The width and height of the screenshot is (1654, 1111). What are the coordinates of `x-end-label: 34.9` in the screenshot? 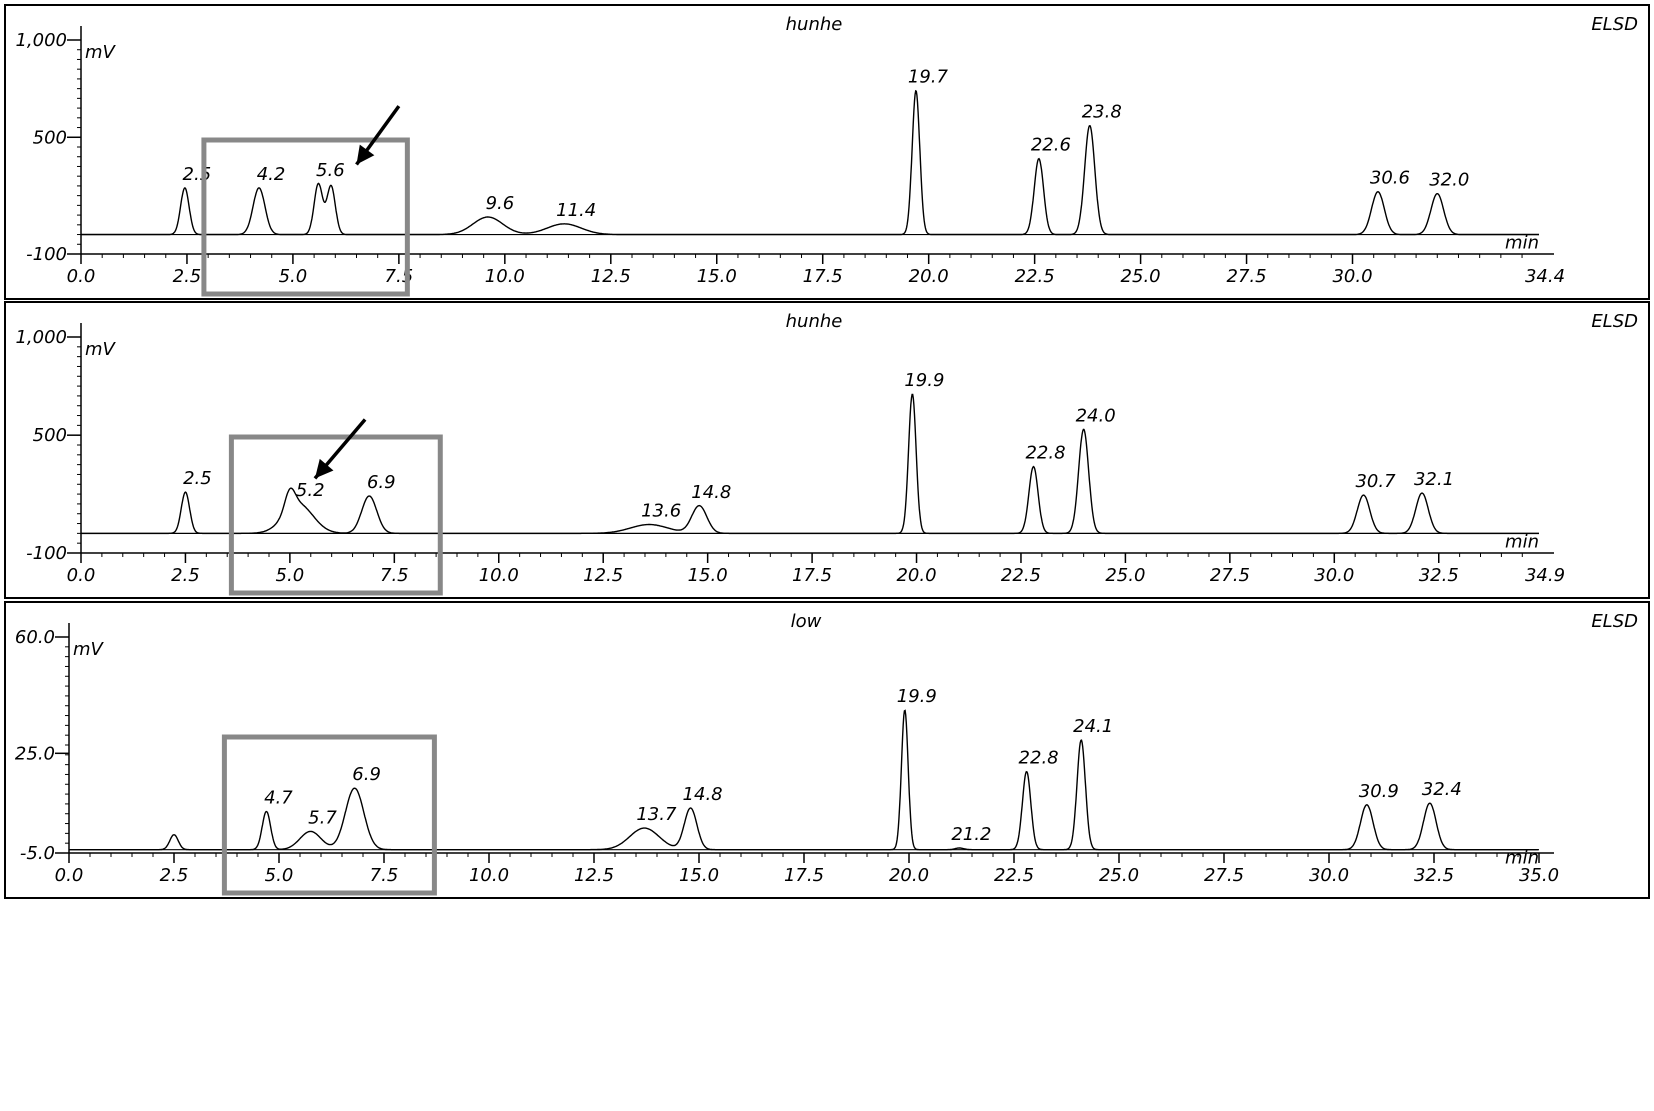 It's located at (1545, 575).